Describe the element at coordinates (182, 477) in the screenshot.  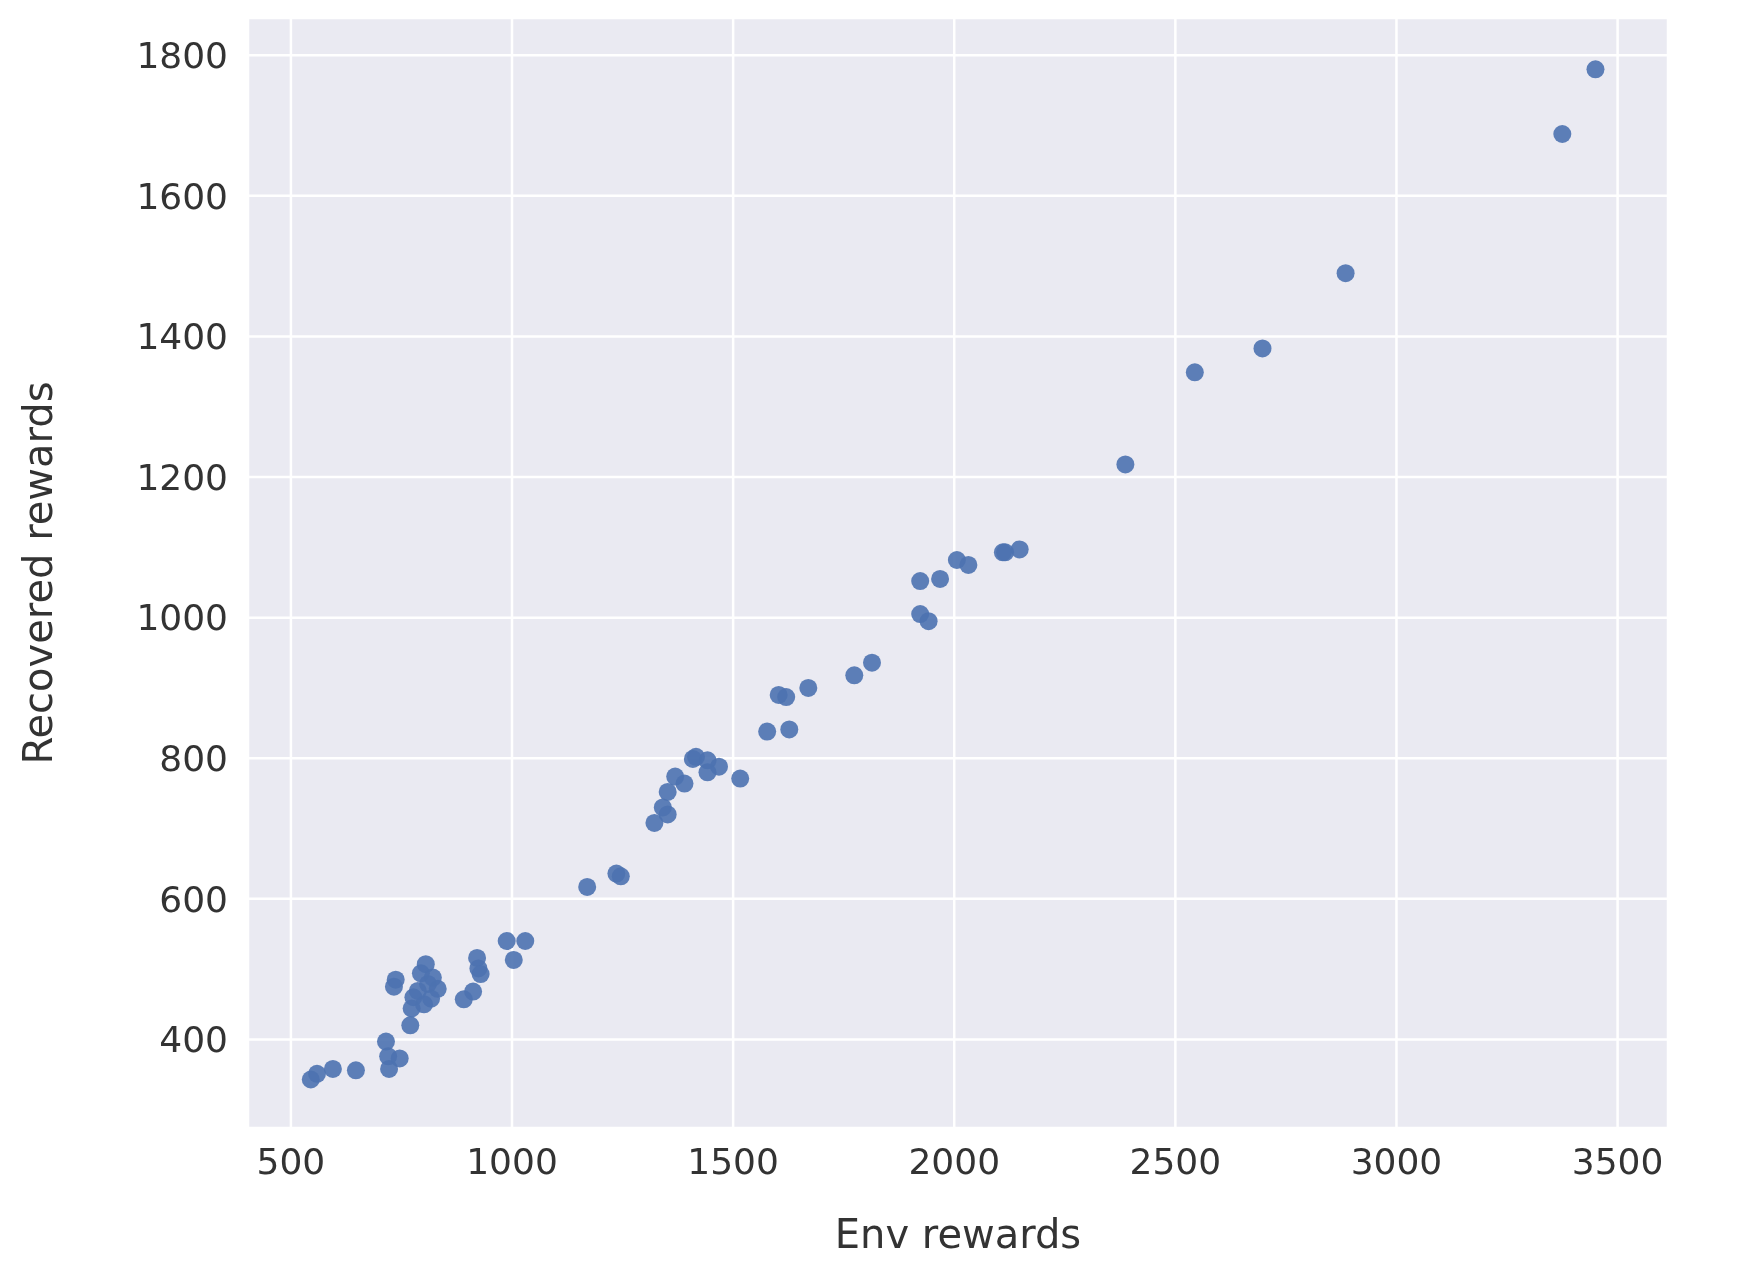
I see `y-tick-label: 1200` at that location.